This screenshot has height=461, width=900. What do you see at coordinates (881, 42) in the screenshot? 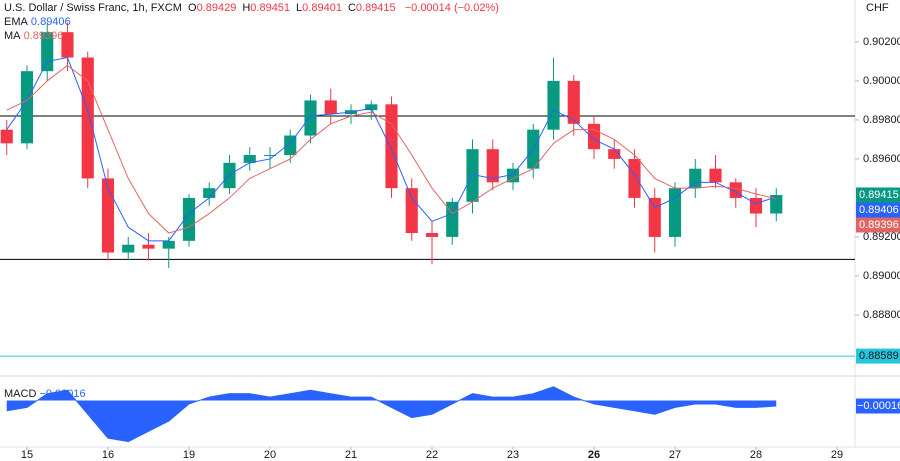
I see `y-tick-label: 0.90200` at bounding box center [881, 42].